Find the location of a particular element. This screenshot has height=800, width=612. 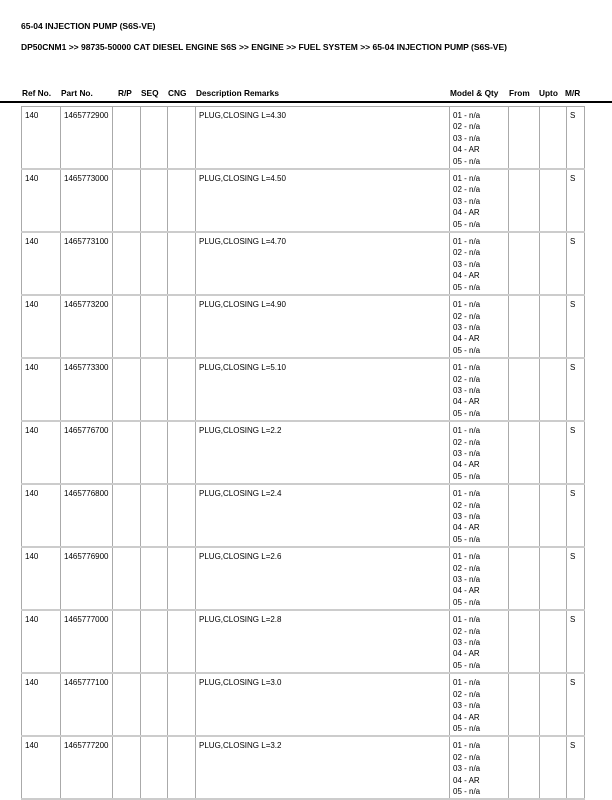

header-from: From is located at coordinates (519, 93).